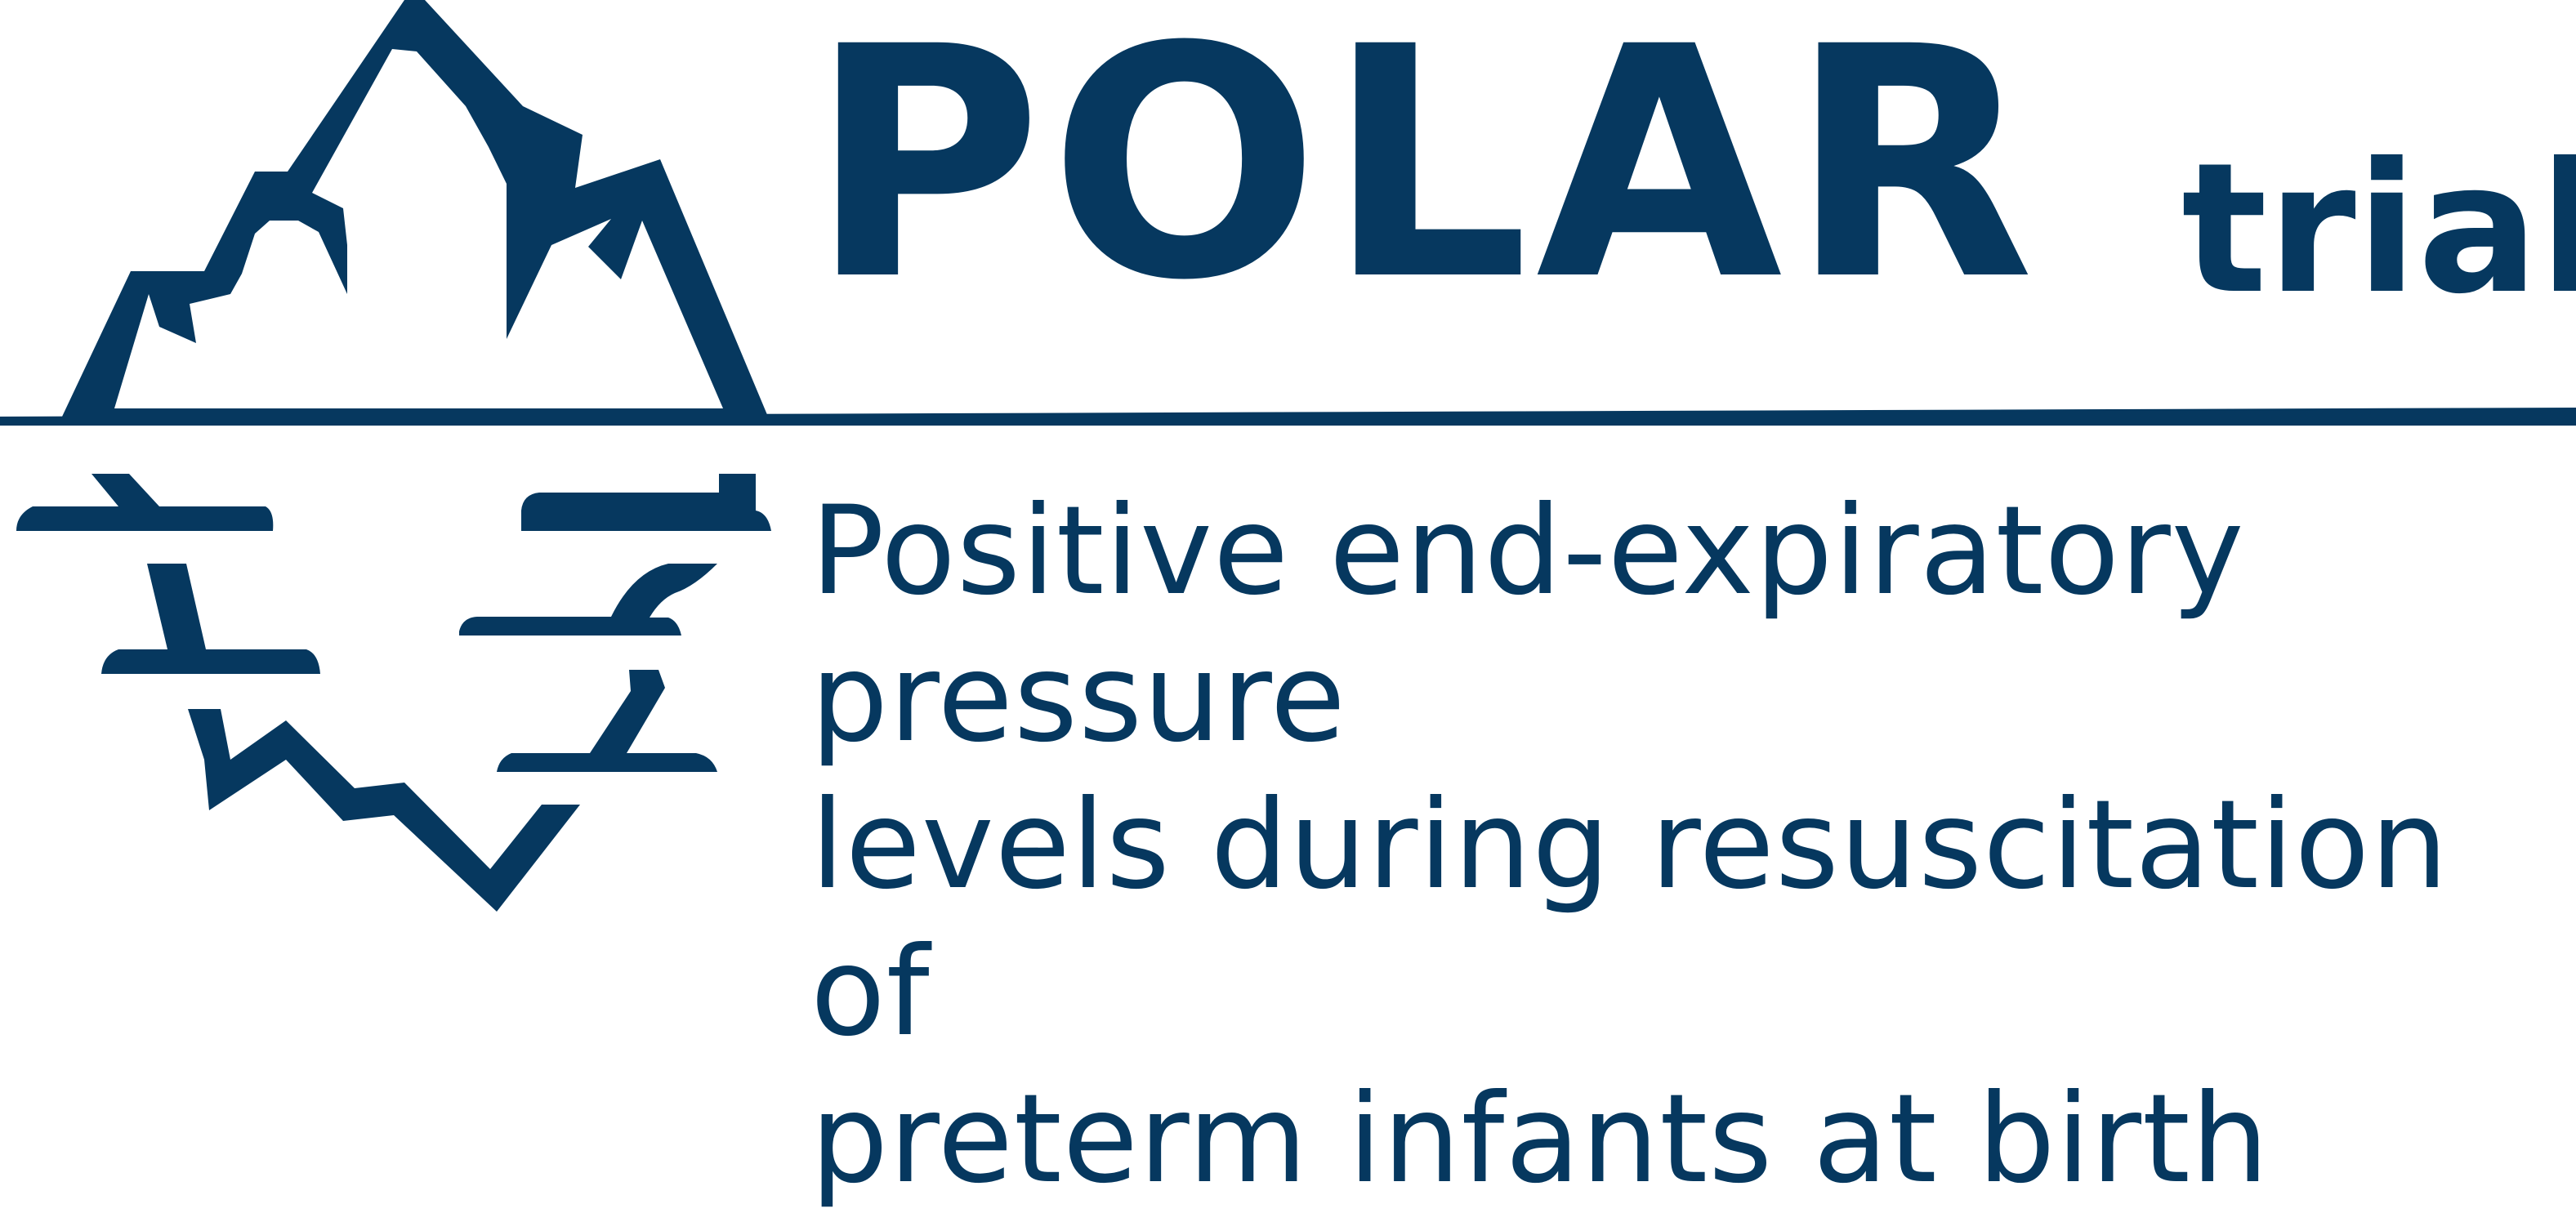 The height and width of the screenshot is (1213, 2576). What do you see at coordinates (394, 693) in the screenshot?
I see `reflection-icon` at bounding box center [394, 693].